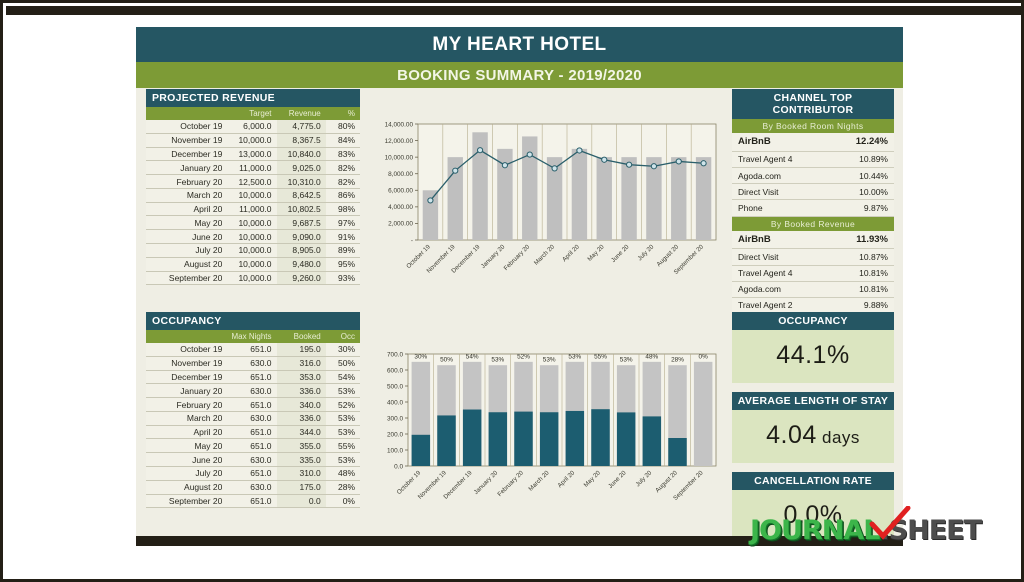 The height and width of the screenshot is (582, 1024). What do you see at coordinates (342, 113) in the screenshot?
I see `col-pct: %` at bounding box center [342, 113].